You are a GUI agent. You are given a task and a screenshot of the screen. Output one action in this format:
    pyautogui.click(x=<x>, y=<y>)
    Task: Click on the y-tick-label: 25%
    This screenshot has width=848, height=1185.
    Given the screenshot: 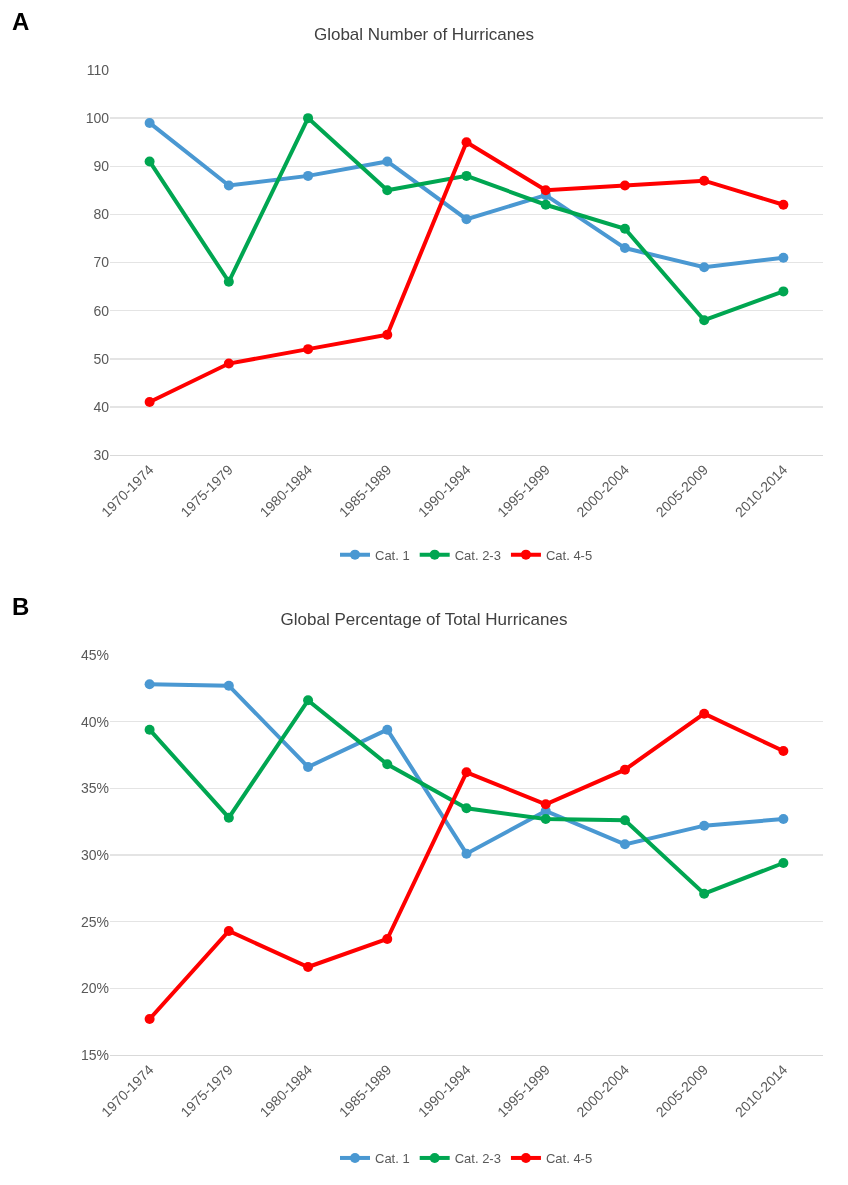 What is the action you would take?
    pyautogui.click(x=94, y=921)
    